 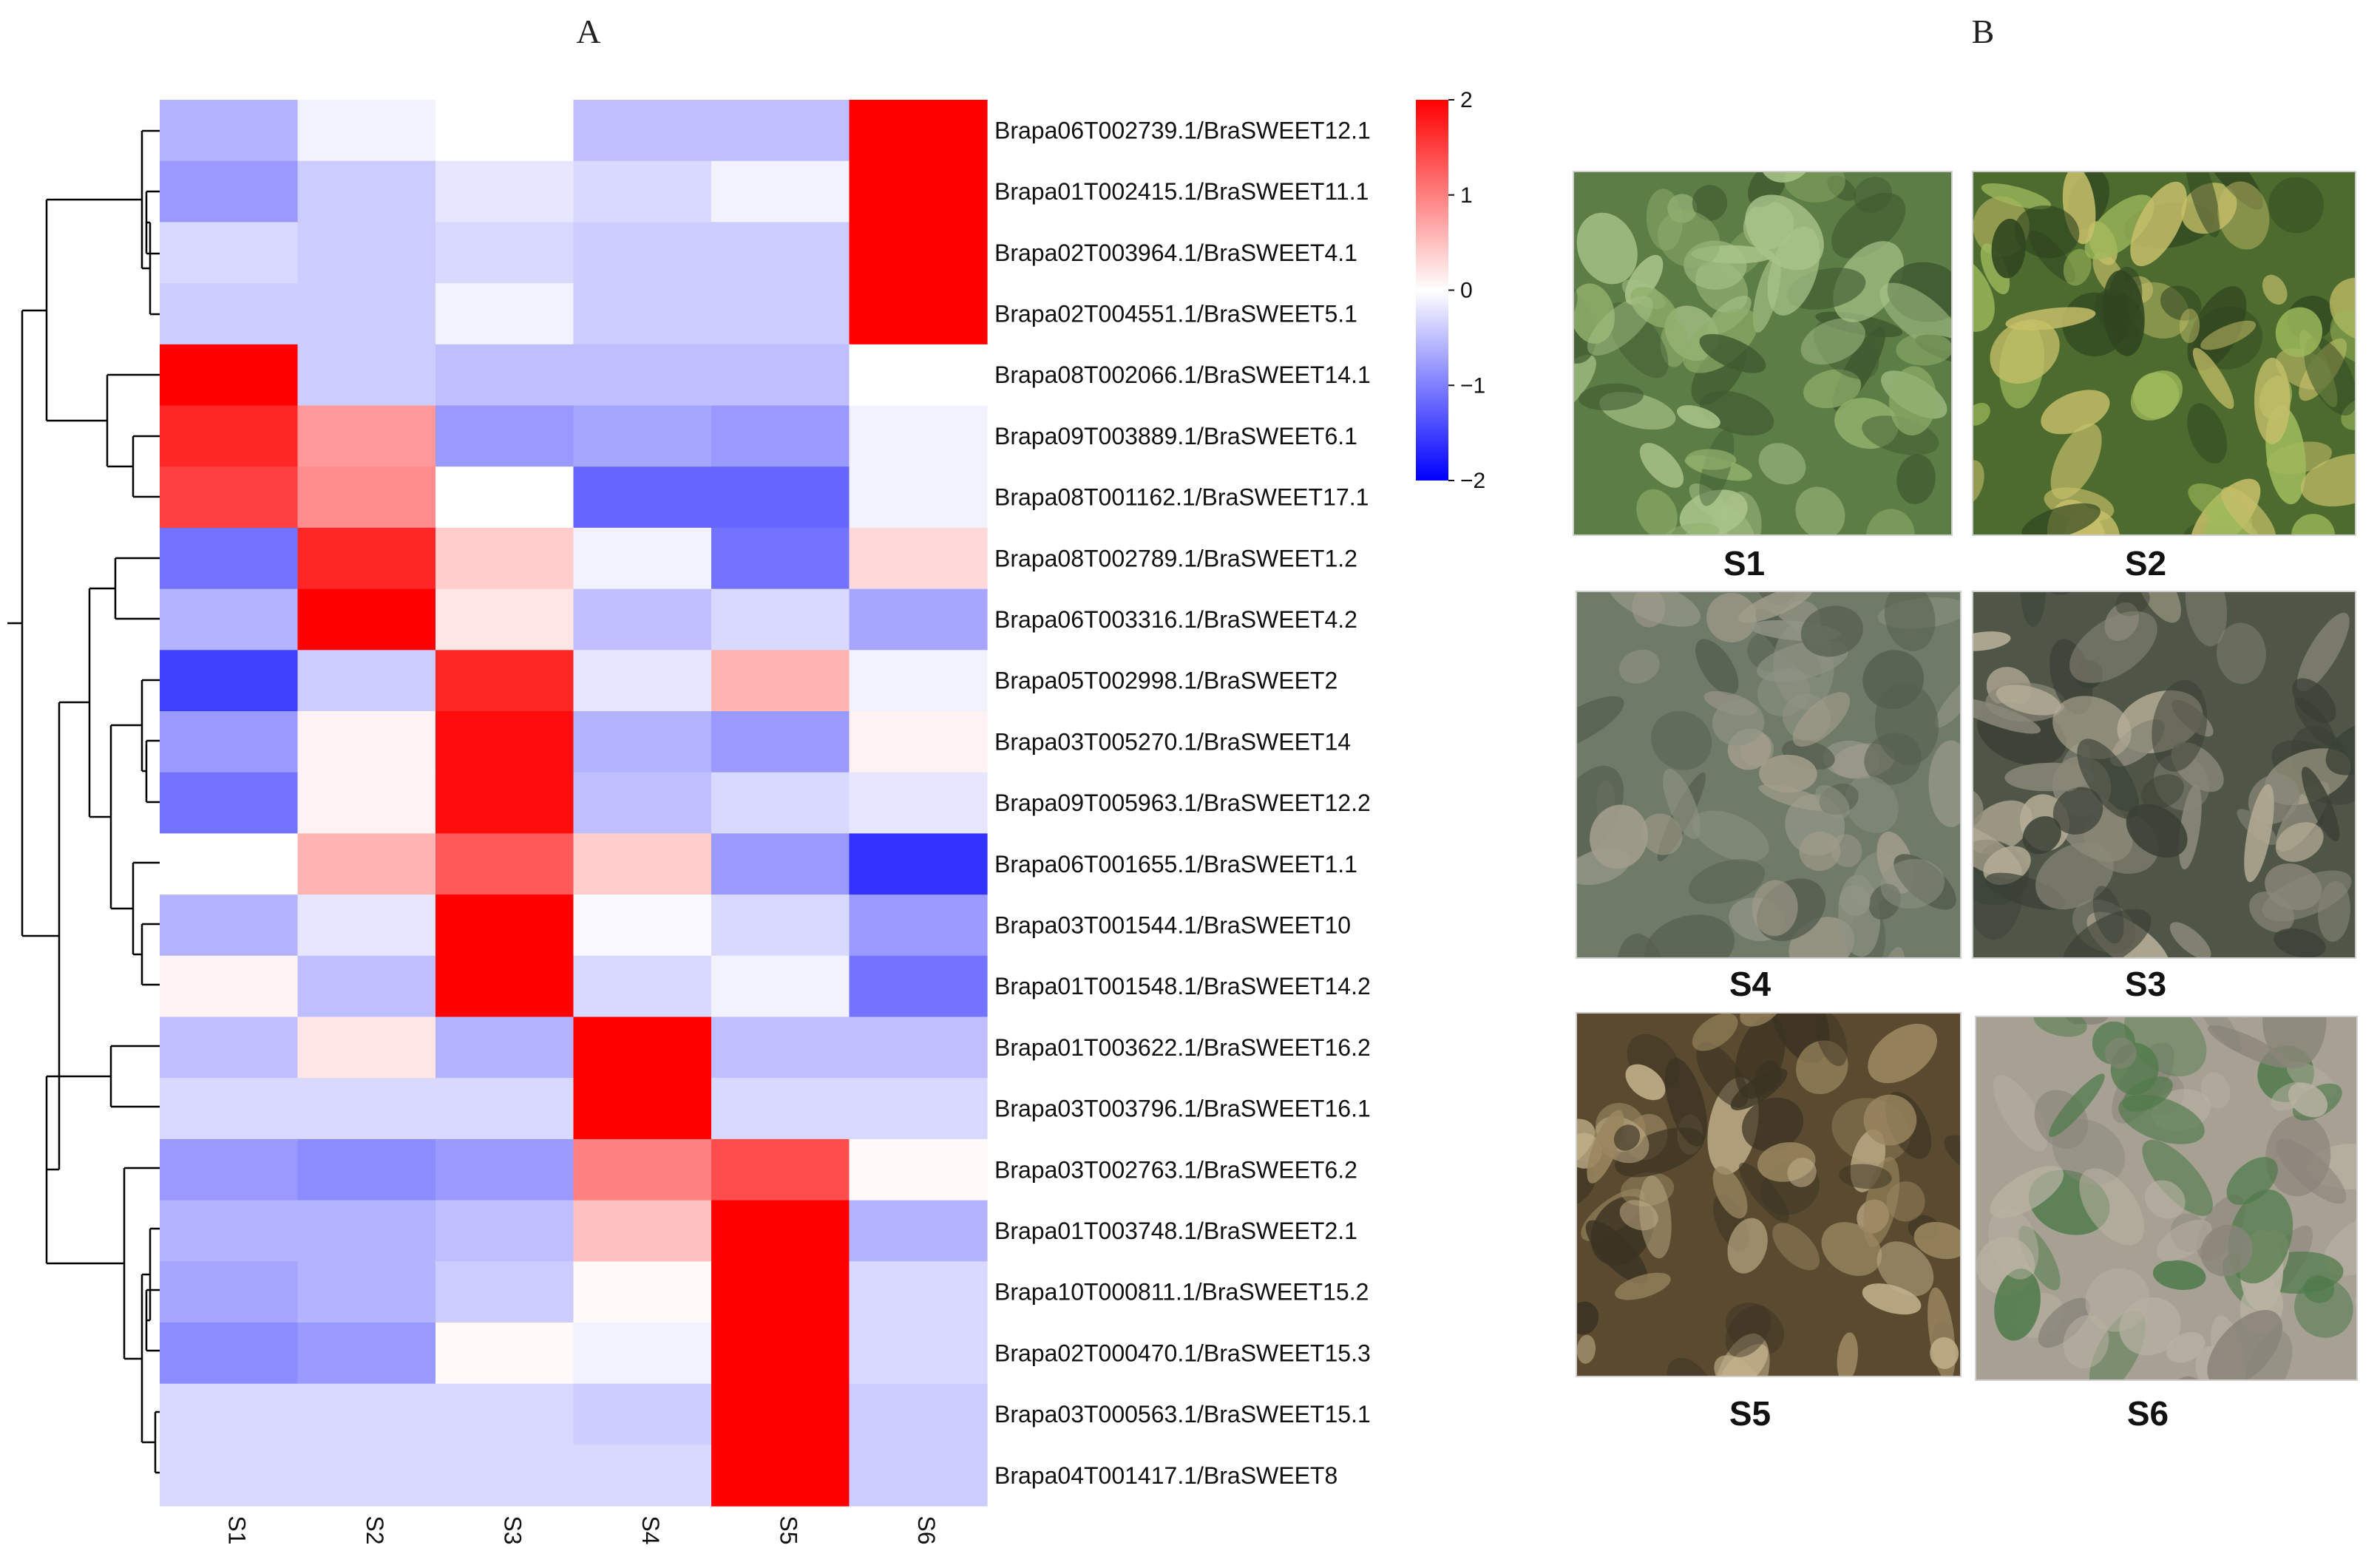 I want to click on photo-label: S1, so click(x=1744, y=563).